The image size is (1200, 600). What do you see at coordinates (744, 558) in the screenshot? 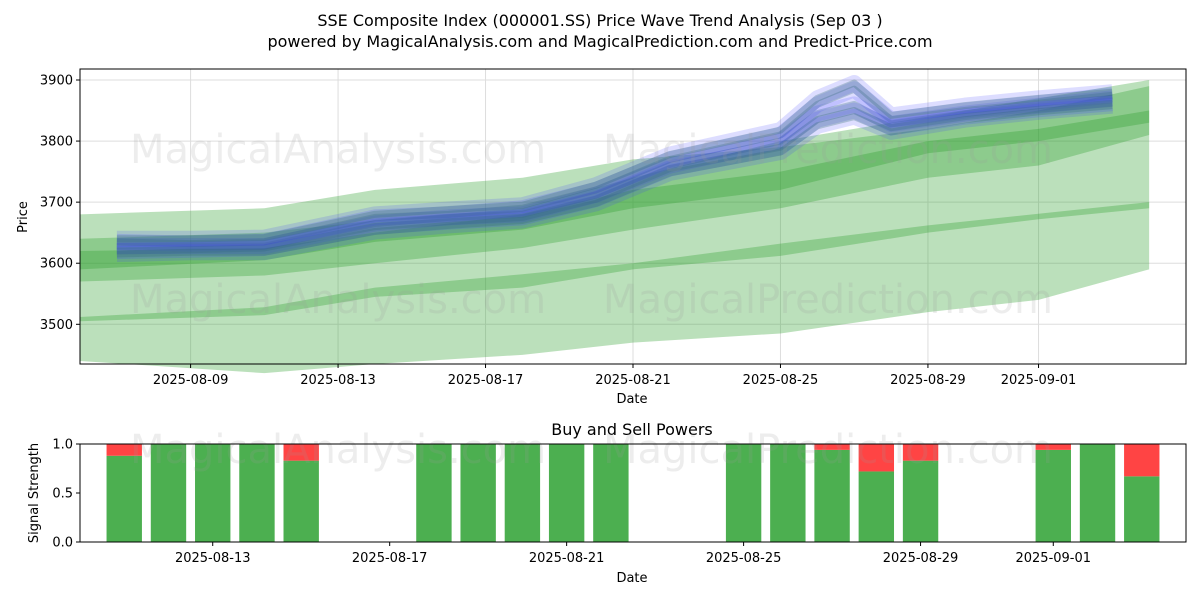
I see `signal-xtick-label-3: 2025-08-25` at bounding box center [744, 558].